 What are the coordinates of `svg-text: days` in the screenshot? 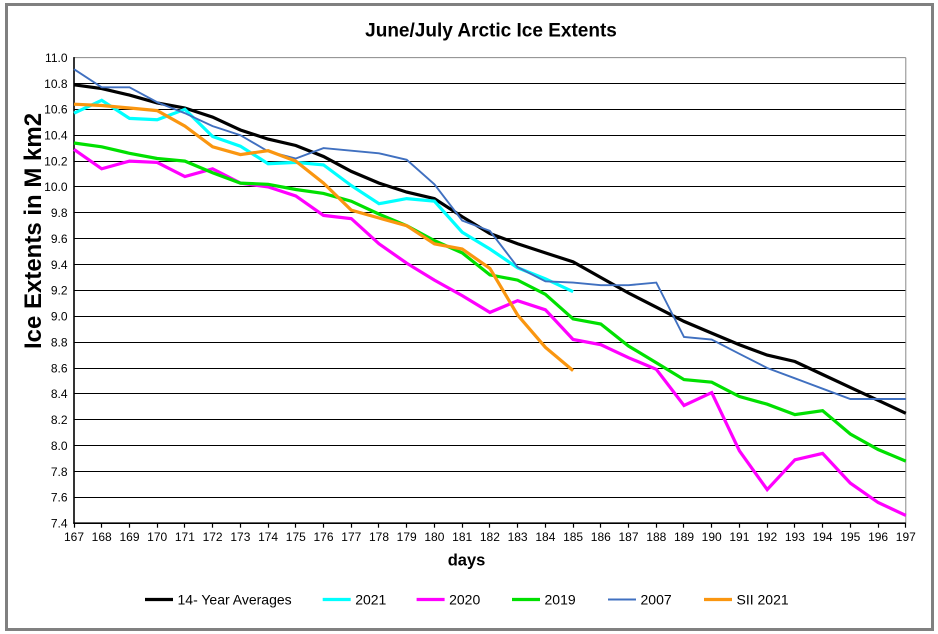 It's located at (467, 561).